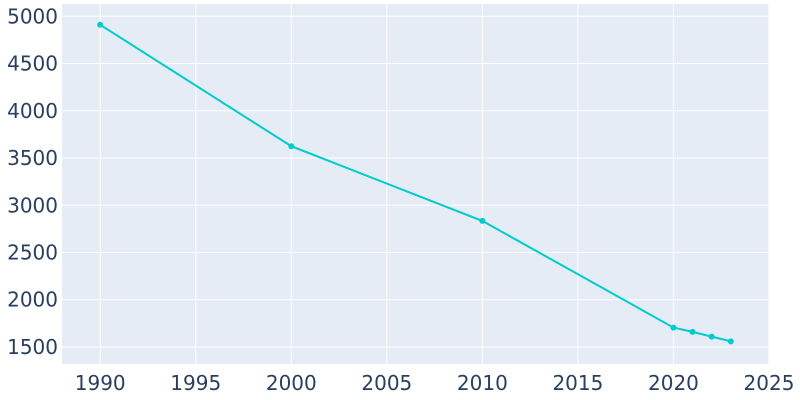 The height and width of the screenshot is (400, 800). What do you see at coordinates (32, 181) in the screenshot?
I see `y-axis-ticks: 1500 2000 2500 3000 3500 4000 4500 5000` at bounding box center [32, 181].